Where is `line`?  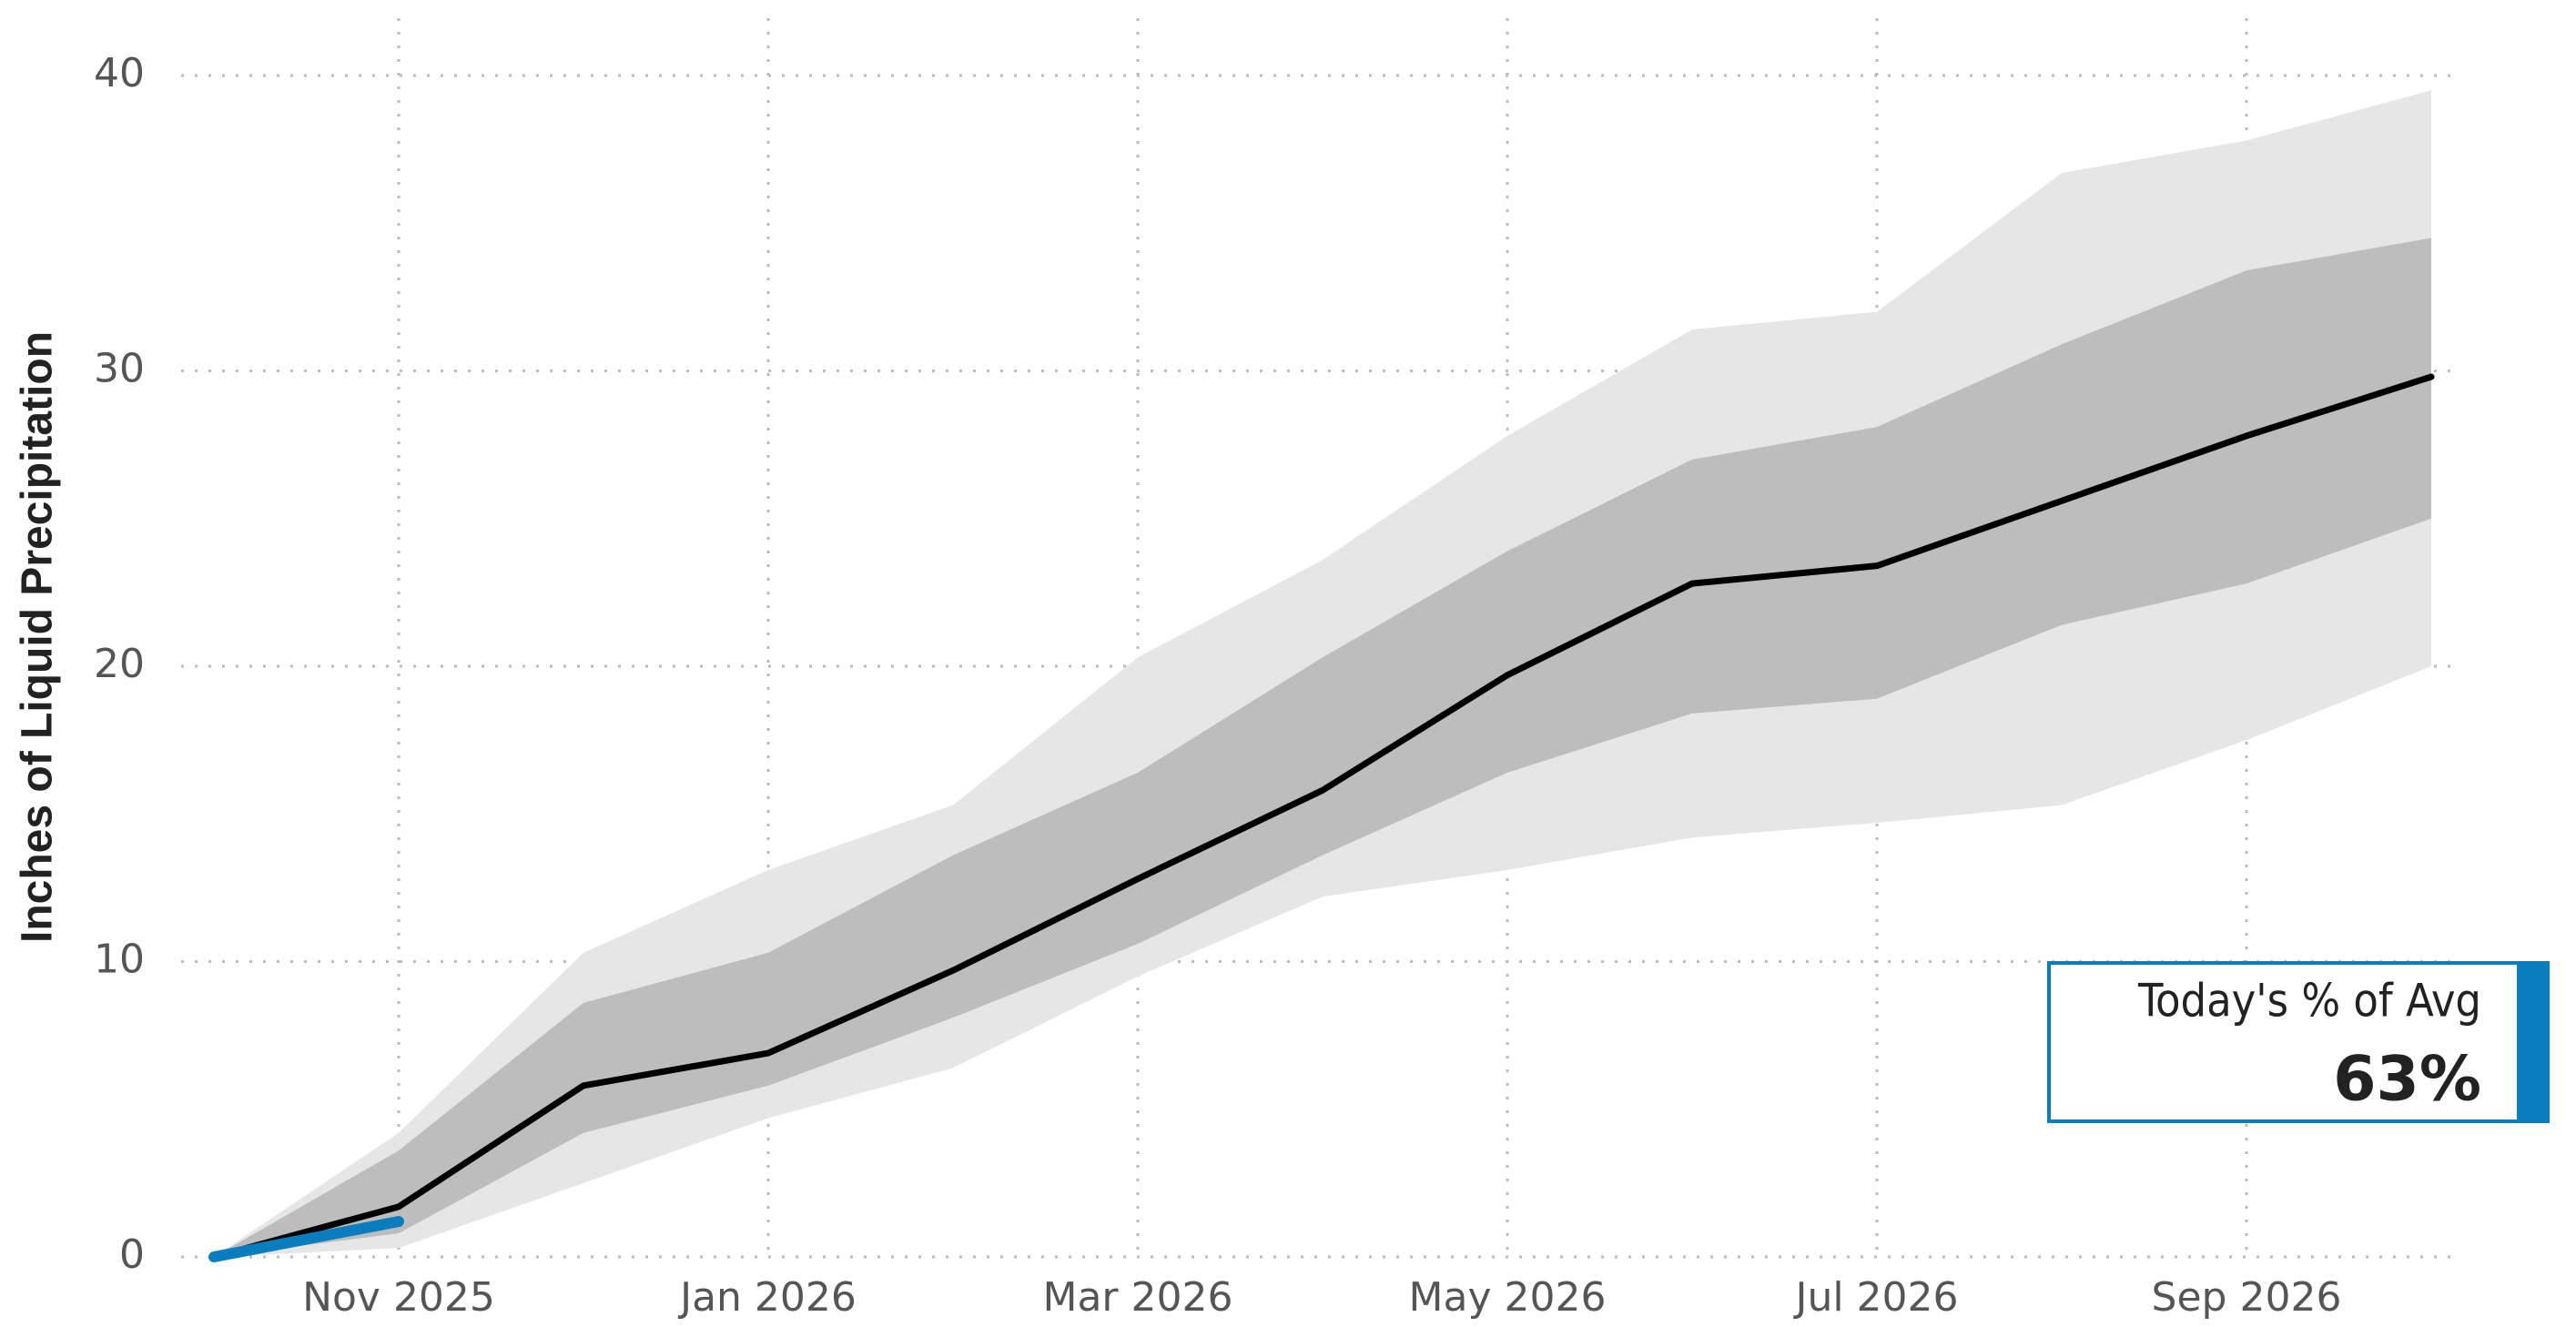
line is located at coordinates (306, 1239).